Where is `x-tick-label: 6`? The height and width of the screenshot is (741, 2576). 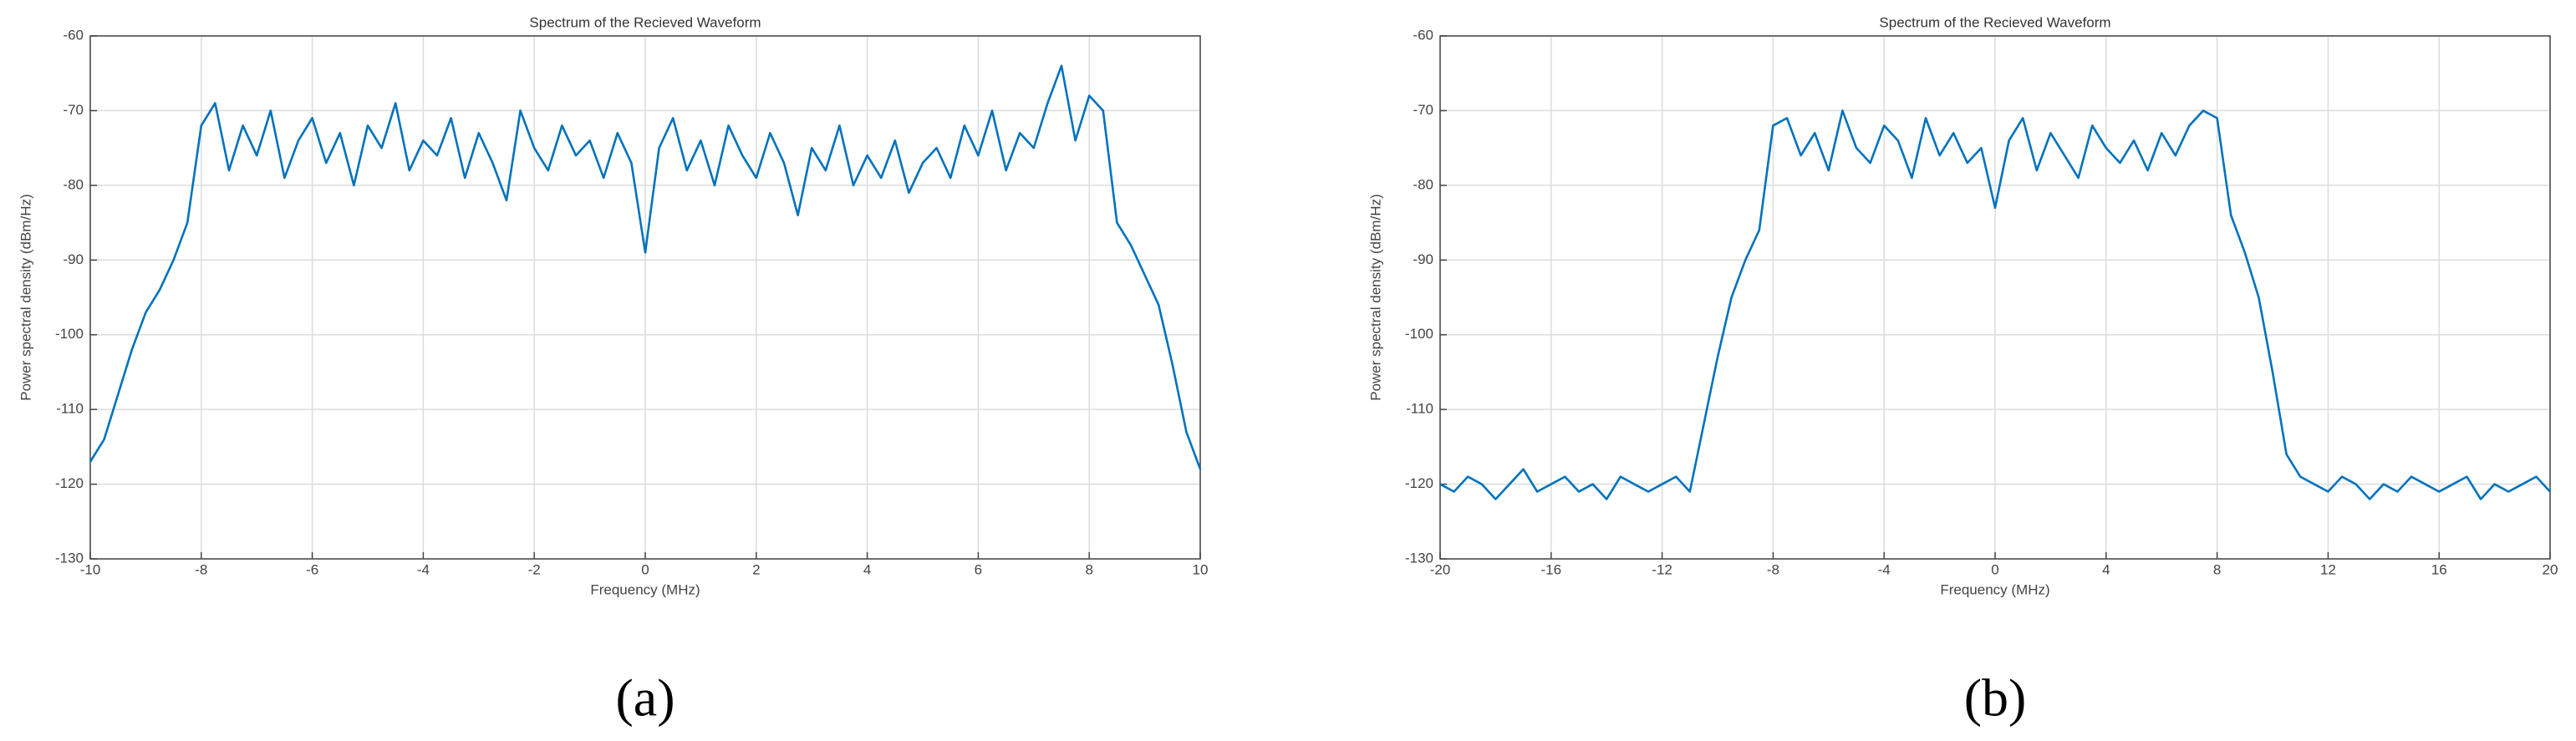 x-tick-label: 6 is located at coordinates (978, 569).